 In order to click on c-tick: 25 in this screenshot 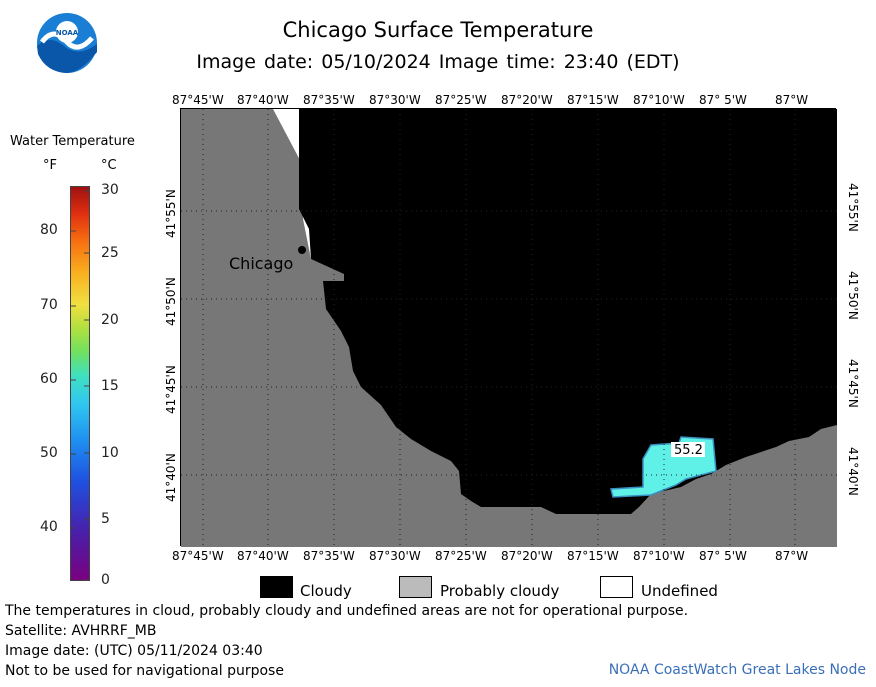, I will do `click(110, 253)`.